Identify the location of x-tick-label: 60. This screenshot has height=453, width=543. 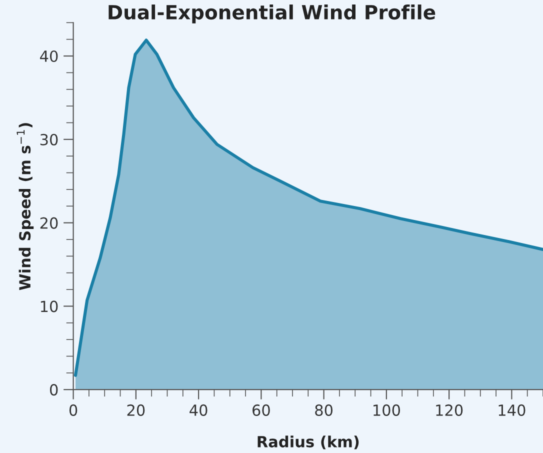
(261, 410).